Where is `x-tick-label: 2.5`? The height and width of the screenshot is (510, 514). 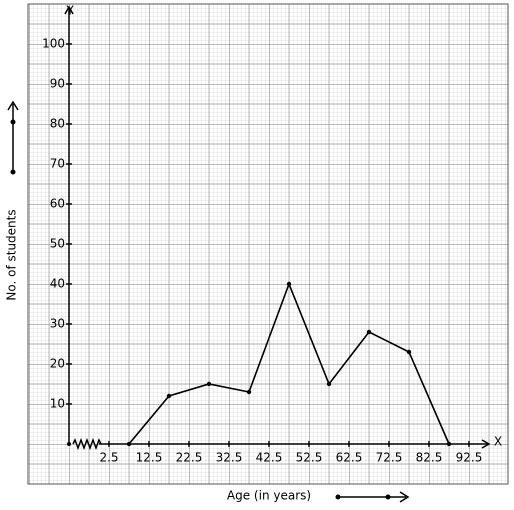 x-tick-label: 2.5 is located at coordinates (108, 458).